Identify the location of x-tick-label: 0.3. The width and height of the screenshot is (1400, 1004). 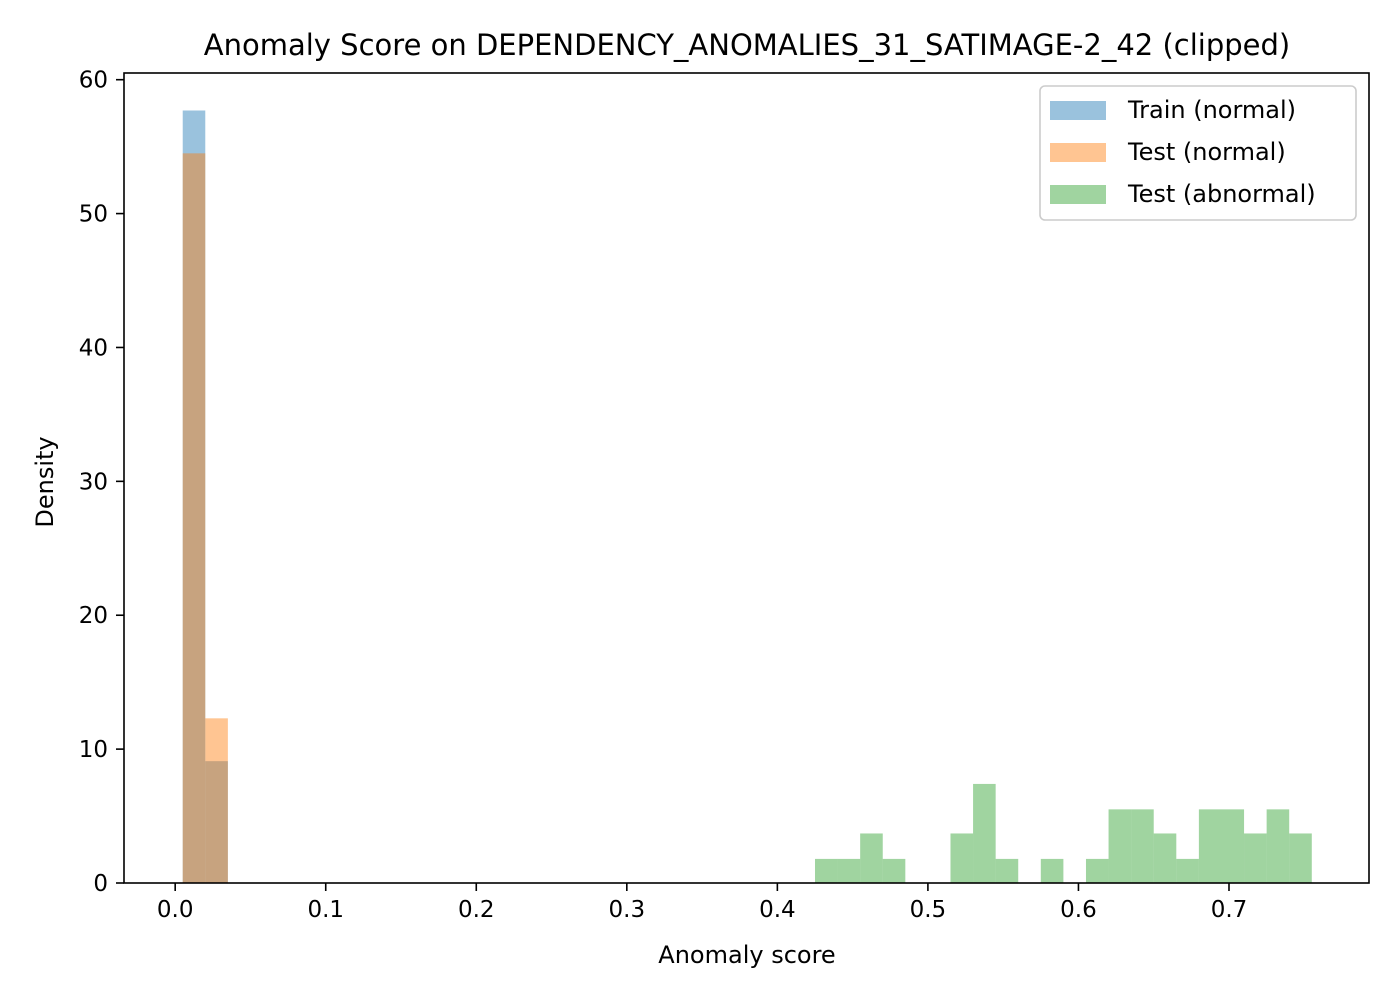
(627, 910).